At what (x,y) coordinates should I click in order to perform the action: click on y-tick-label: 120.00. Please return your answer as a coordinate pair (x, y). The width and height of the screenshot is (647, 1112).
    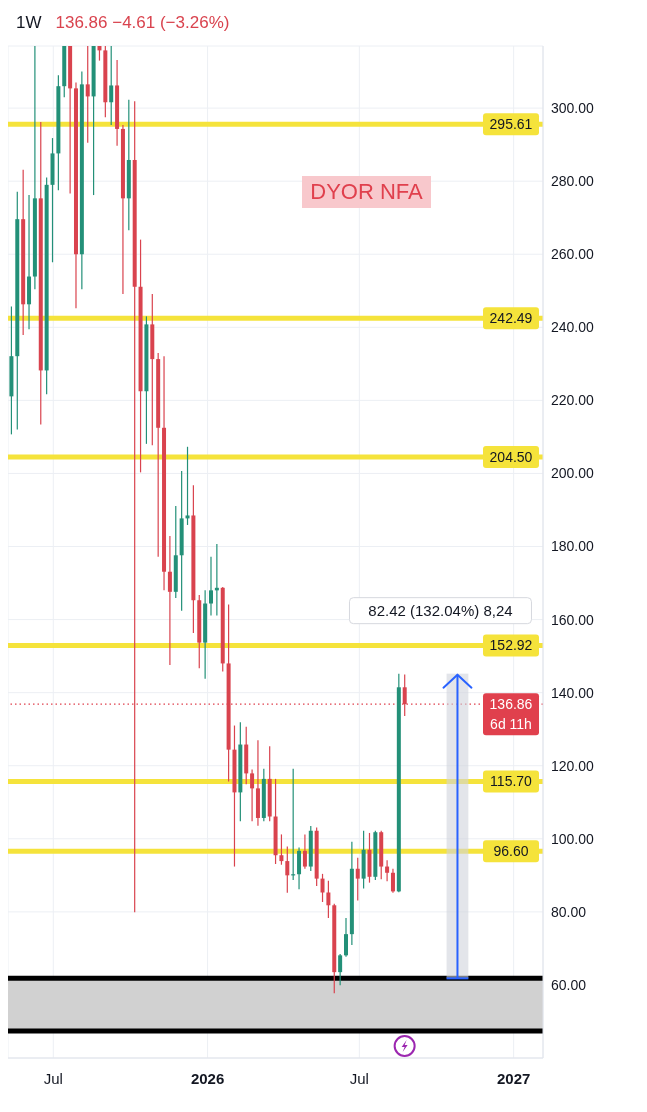
    Looking at the image, I should click on (573, 765).